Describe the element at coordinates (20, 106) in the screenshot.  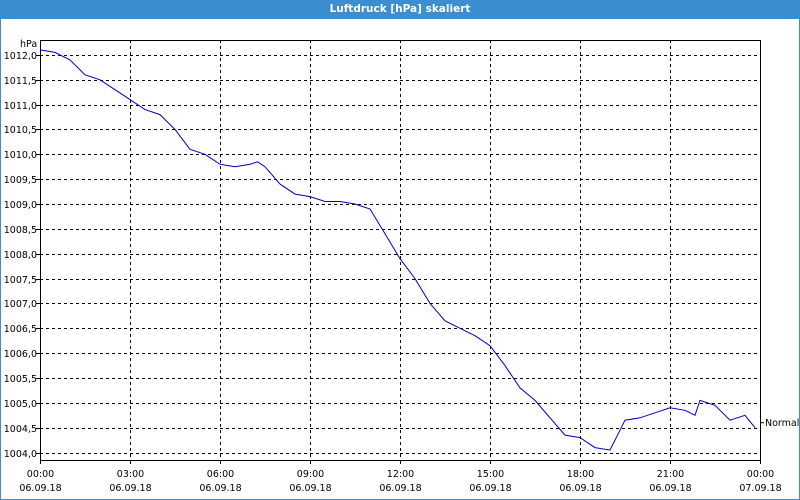
I see `y-tick-label: 1011,0` at that location.